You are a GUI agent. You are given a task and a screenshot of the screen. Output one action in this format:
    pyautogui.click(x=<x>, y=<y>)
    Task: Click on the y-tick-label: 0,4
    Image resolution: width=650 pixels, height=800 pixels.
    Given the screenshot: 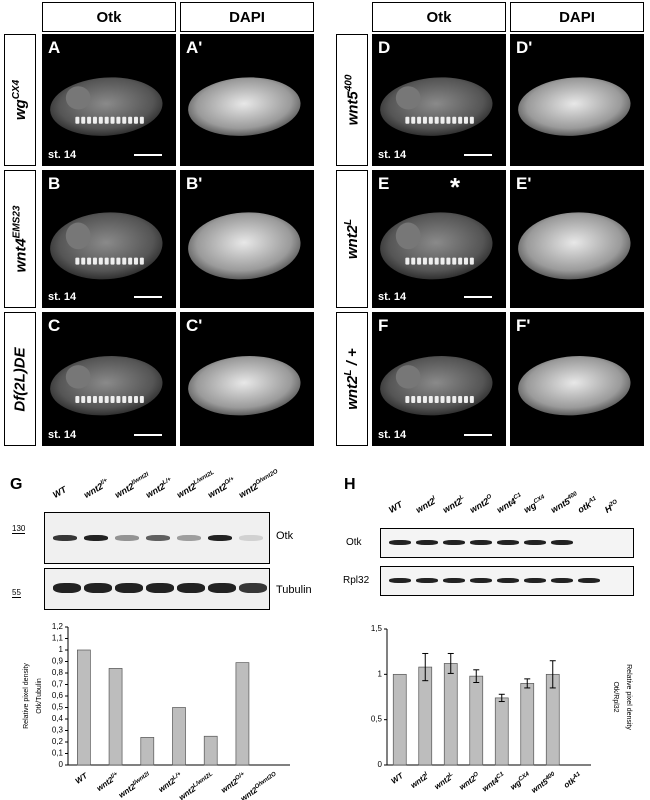 What is the action you would take?
    pyautogui.click(x=58, y=718)
    